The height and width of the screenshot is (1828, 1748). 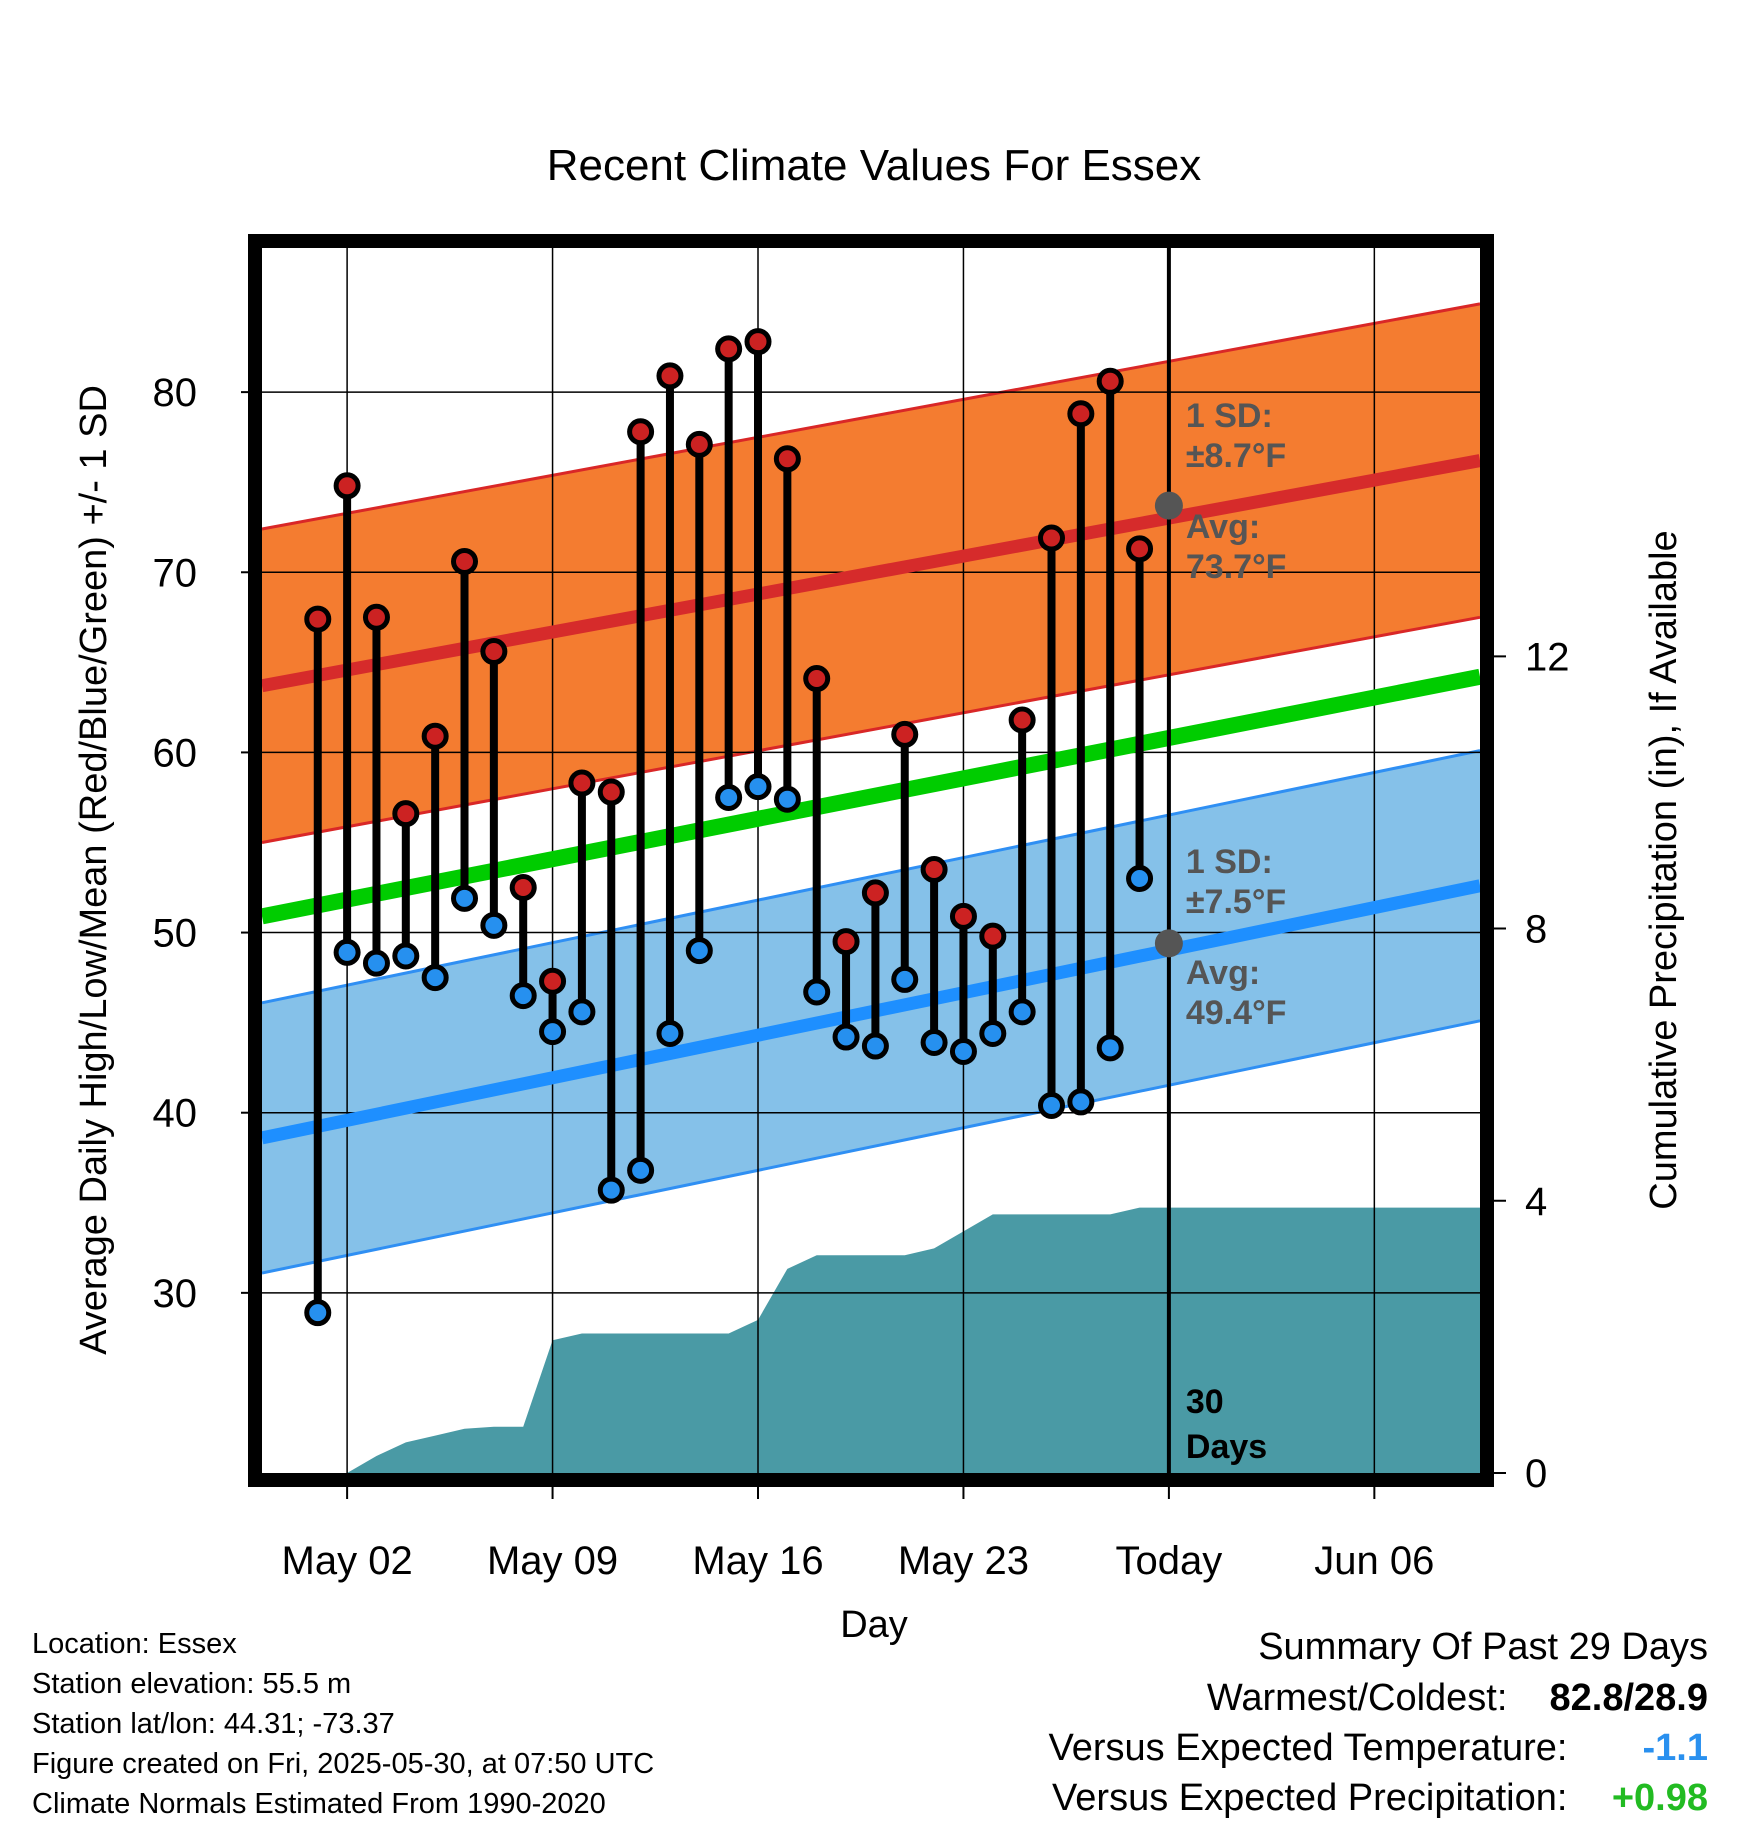 What do you see at coordinates (1310, 1798) in the screenshot?
I see `precip-label: Versus Expected Precipitation:` at bounding box center [1310, 1798].